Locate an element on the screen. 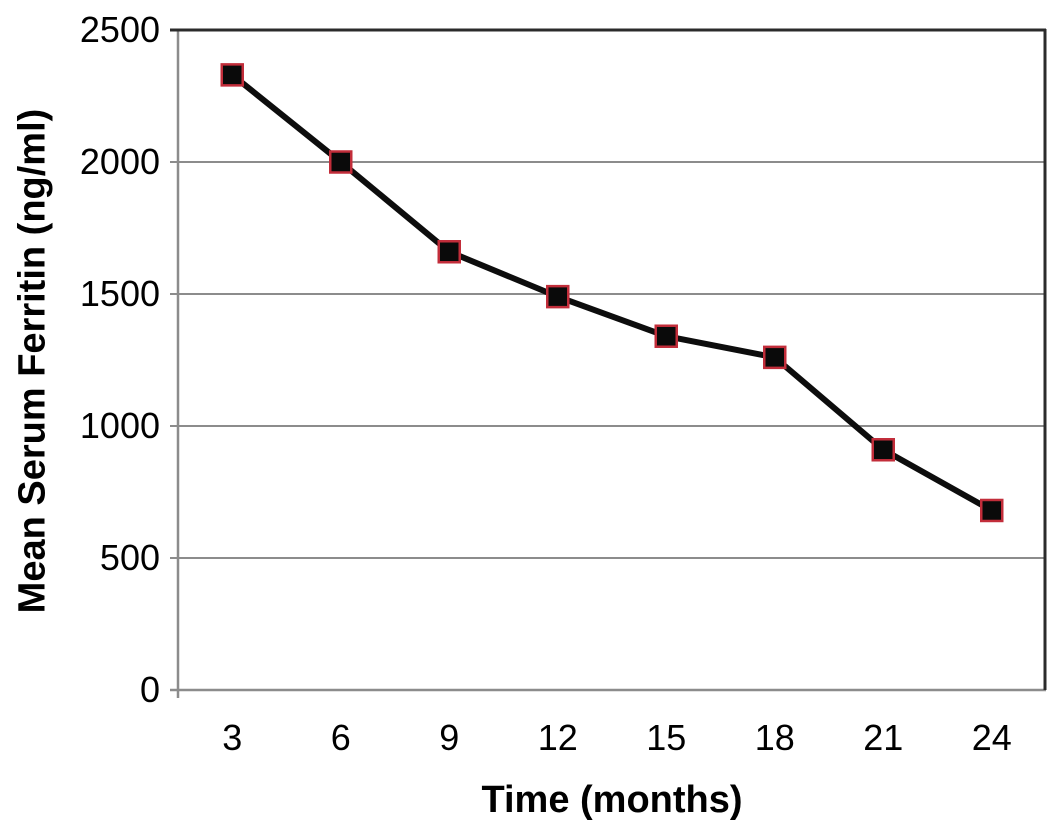 The width and height of the screenshot is (1063, 840). x-tick-label: 3 is located at coordinates (232, 737).